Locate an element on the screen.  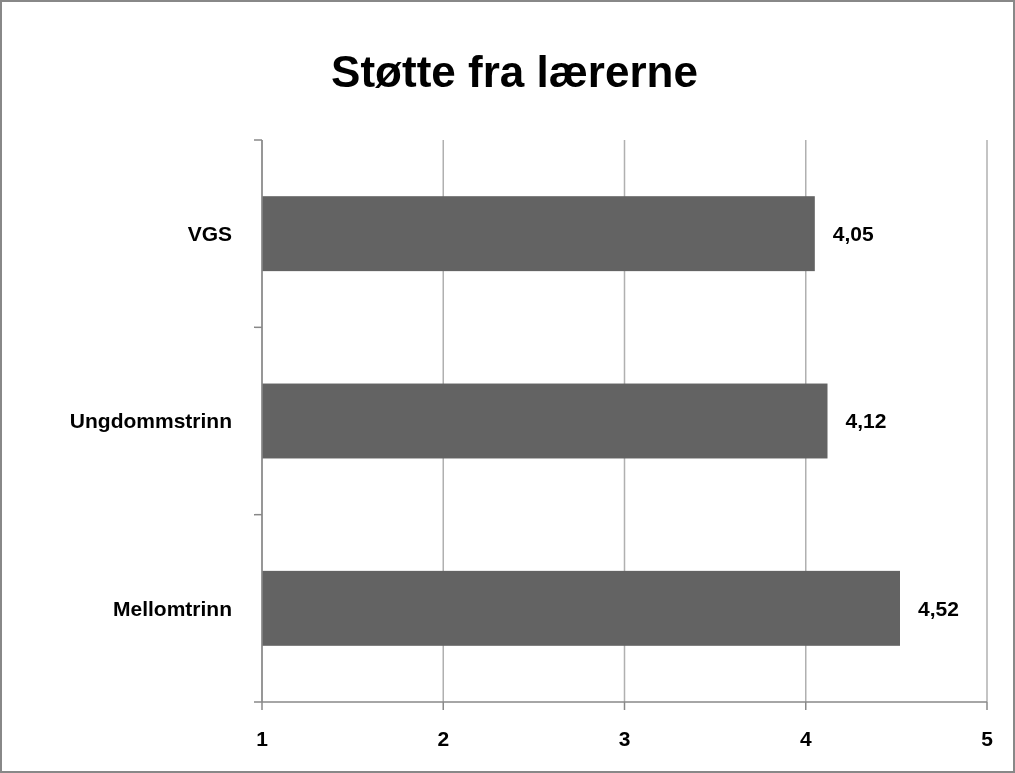
y-tick-label: Ungdommstrinn is located at coordinates (150, 421).